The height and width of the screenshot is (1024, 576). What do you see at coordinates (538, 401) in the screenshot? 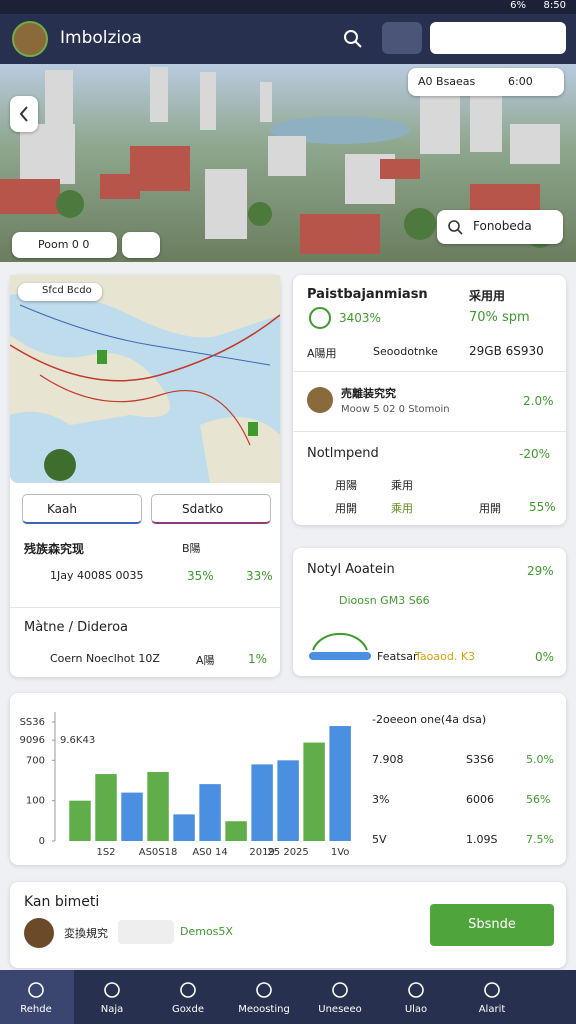
I see `user-value: 2.0%` at bounding box center [538, 401].